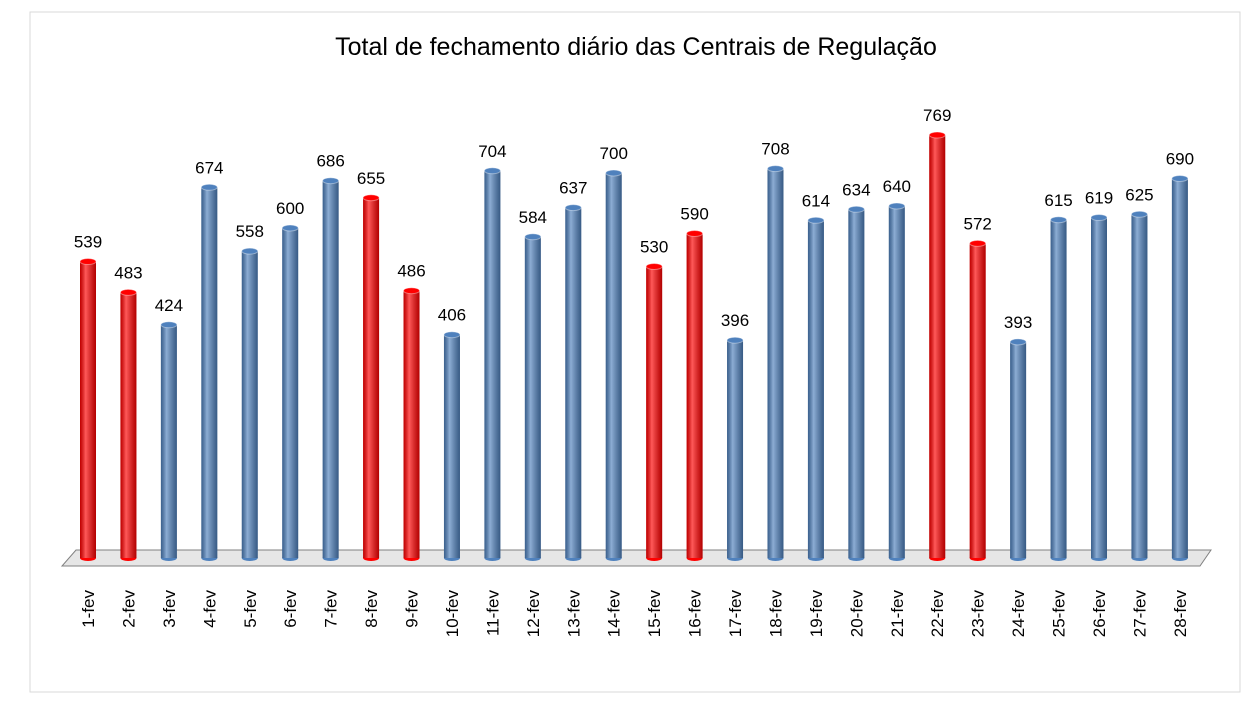  Describe the element at coordinates (573, 614) in the screenshot. I see `x-tick-label: 13-fev` at that location.